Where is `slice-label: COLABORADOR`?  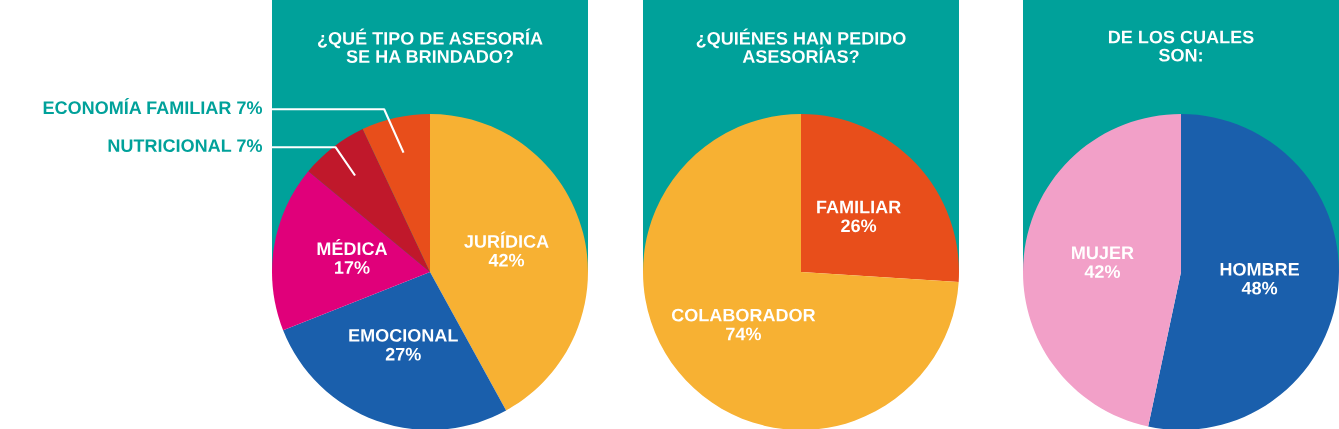
slice-label: COLABORADOR is located at coordinates (743, 315).